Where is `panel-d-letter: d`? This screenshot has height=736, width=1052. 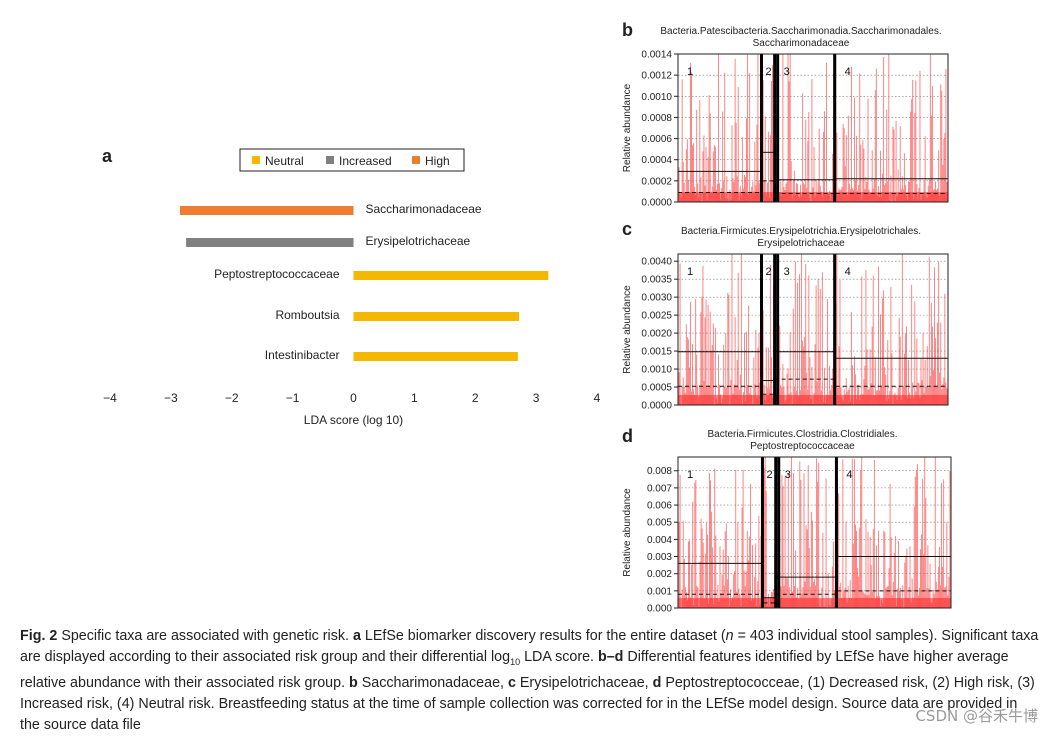
panel-d-letter: d is located at coordinates (627, 436).